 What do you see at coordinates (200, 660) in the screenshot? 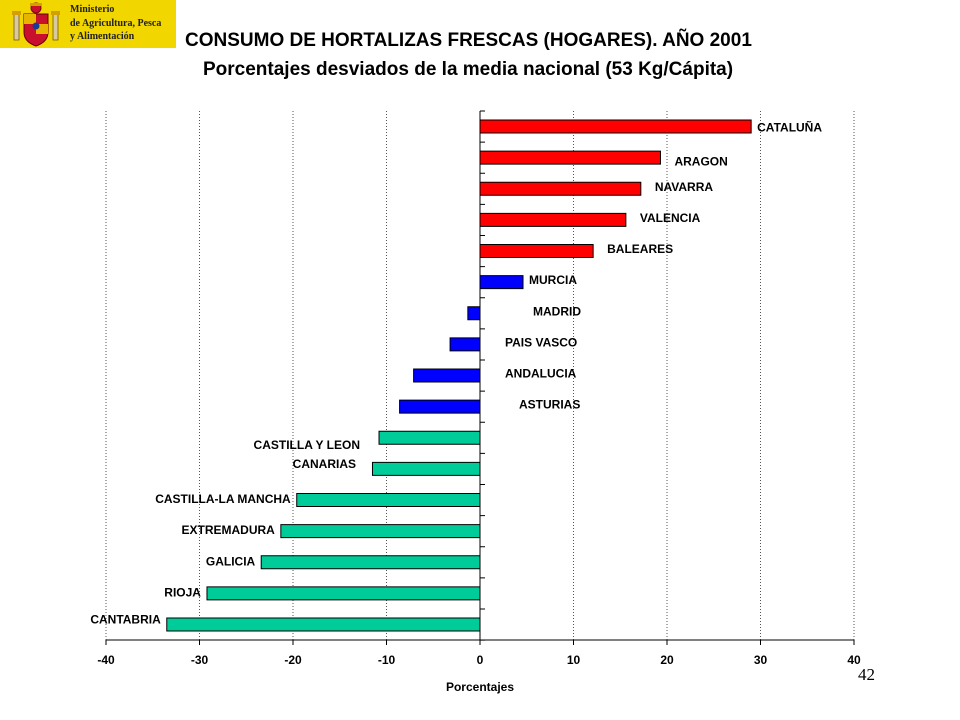
I see `x-tick-label: -30` at bounding box center [200, 660].